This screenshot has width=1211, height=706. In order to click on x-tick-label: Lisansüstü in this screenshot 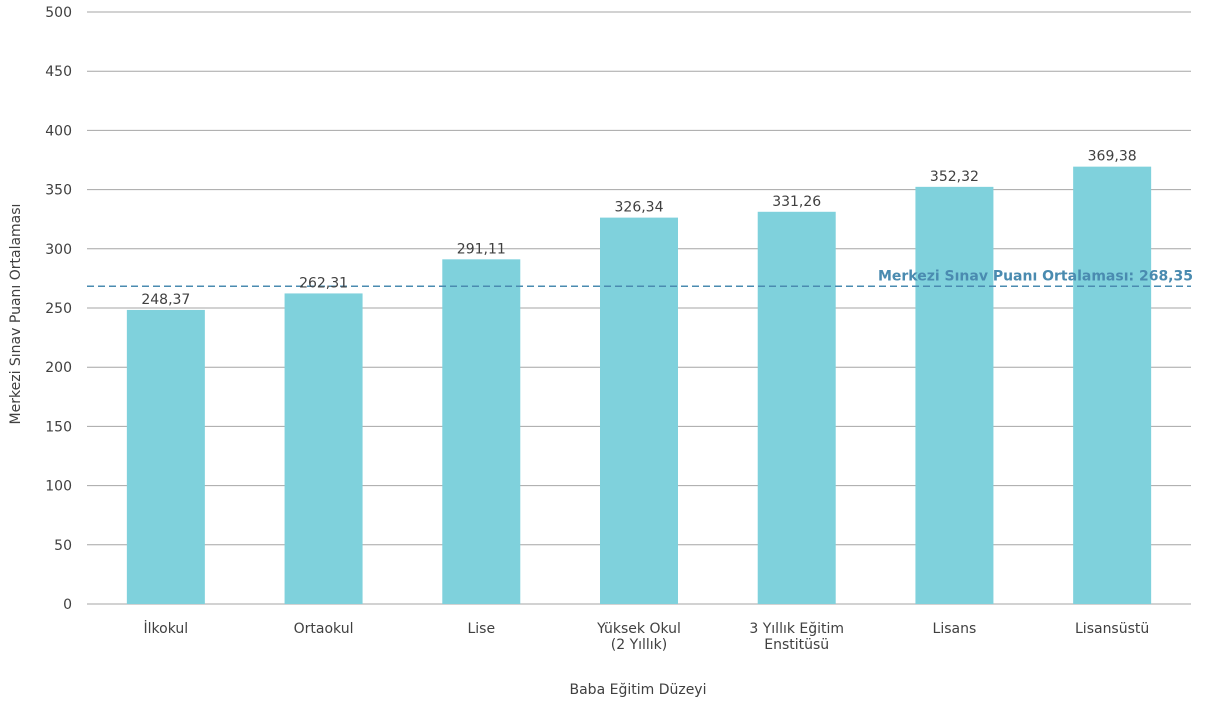, I will do `click(1112, 629)`.